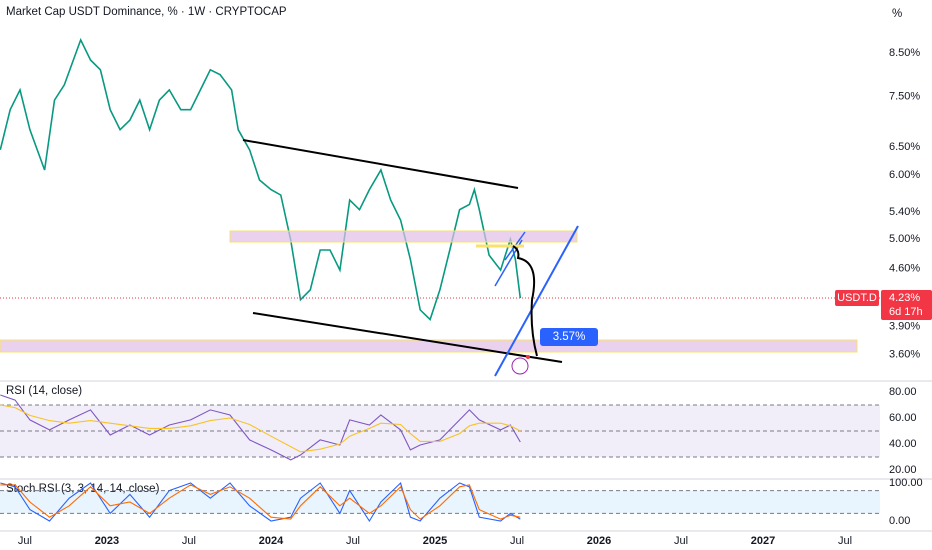 Image resolution: width=932 pixels, height=550 pixels. I want to click on annotation-label: 3.57%, so click(569, 337).